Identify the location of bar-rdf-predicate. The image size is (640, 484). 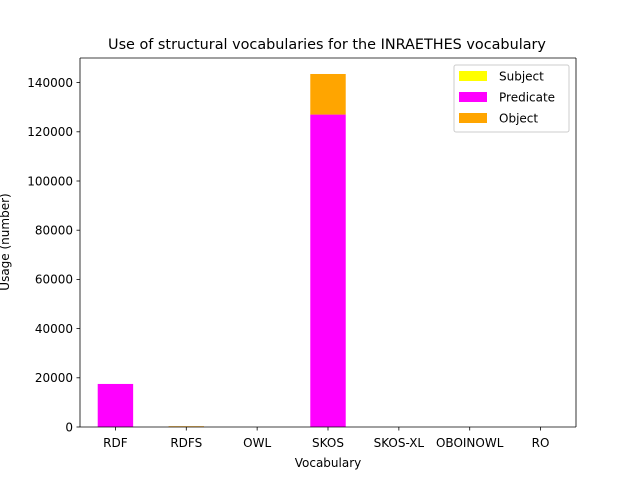
(115, 405).